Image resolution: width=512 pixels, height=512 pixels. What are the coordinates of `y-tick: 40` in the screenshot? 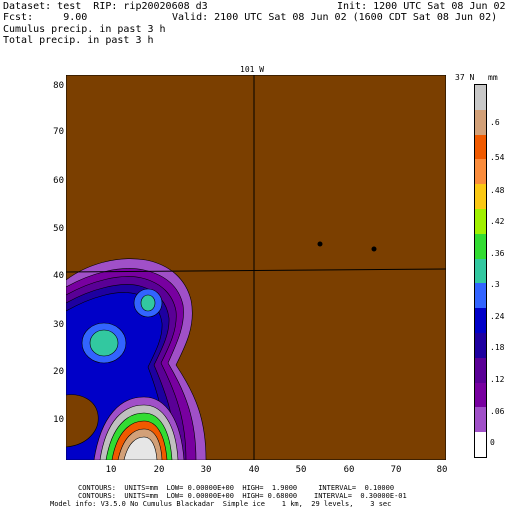 It's located at (58, 276).